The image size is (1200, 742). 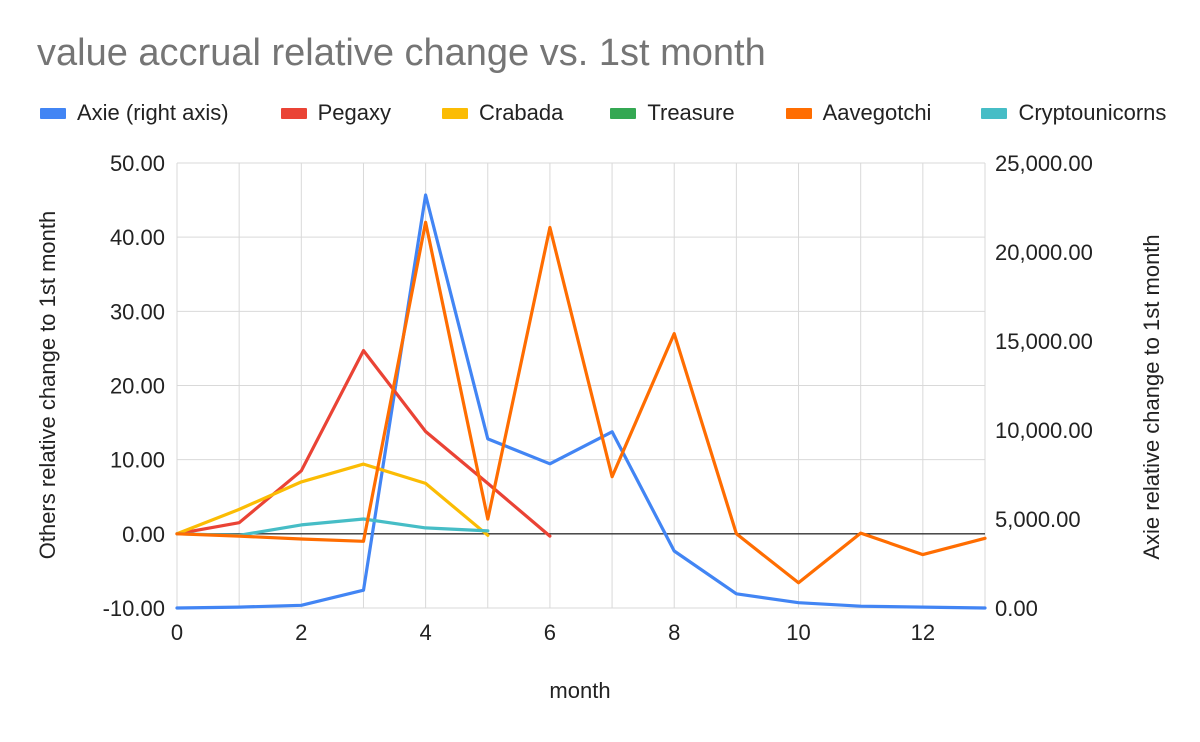 I want to click on legend-item-cryptounicorns: Cryptounicorns, so click(x=1073, y=113).